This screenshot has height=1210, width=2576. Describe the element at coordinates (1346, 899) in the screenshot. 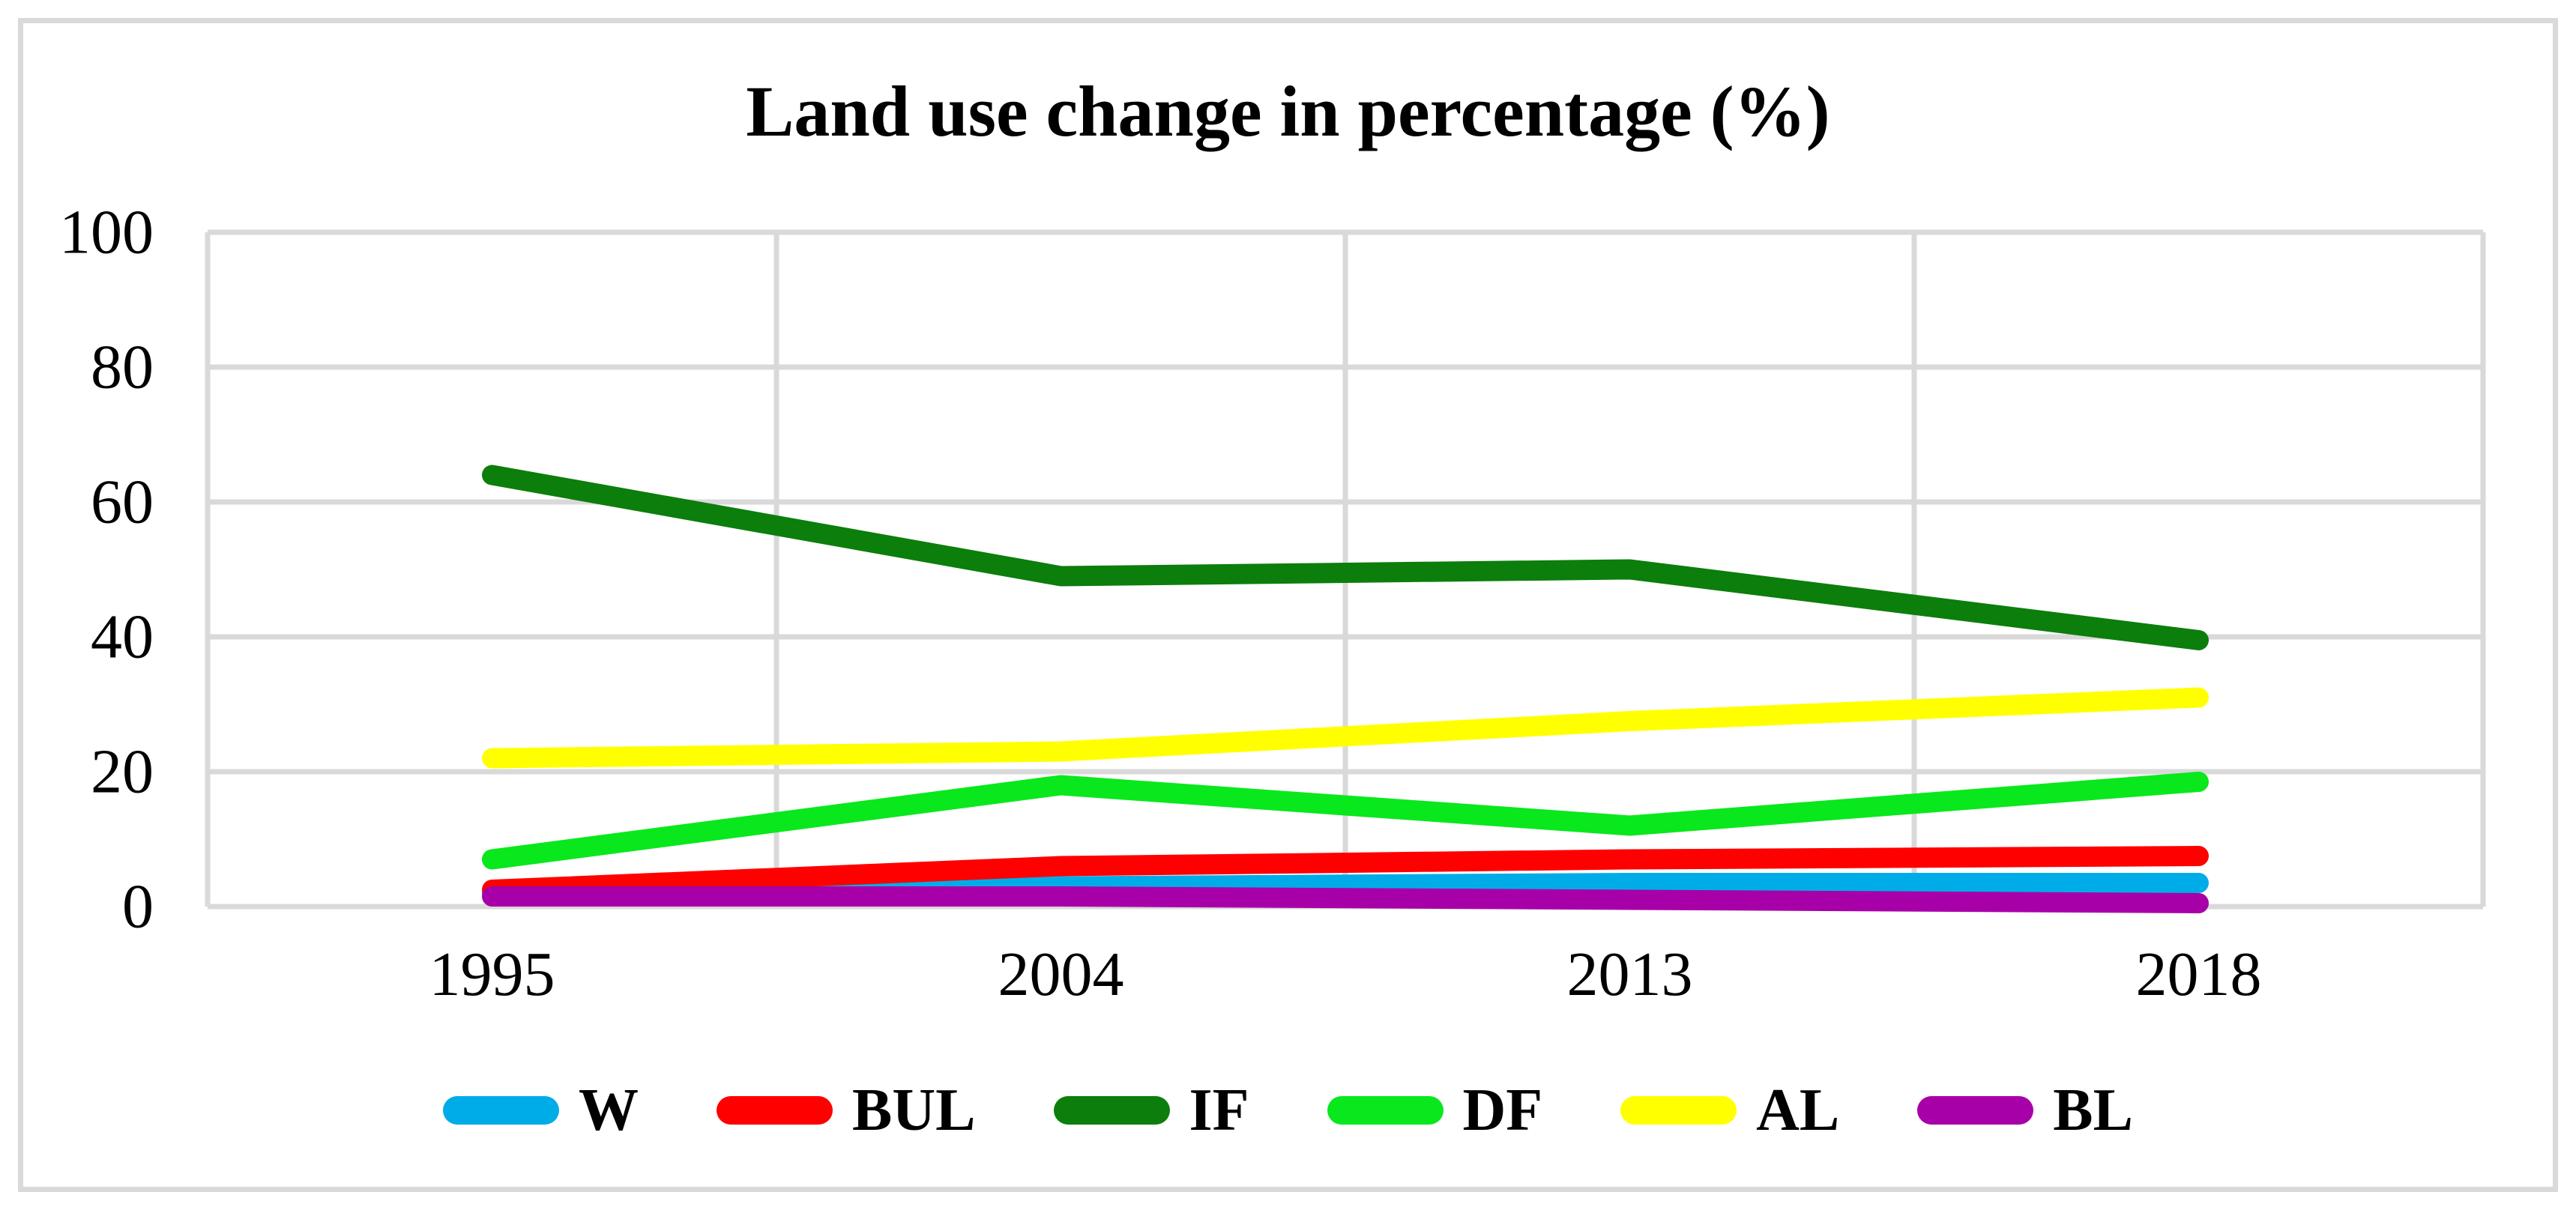

I see `series-line-bl` at that location.